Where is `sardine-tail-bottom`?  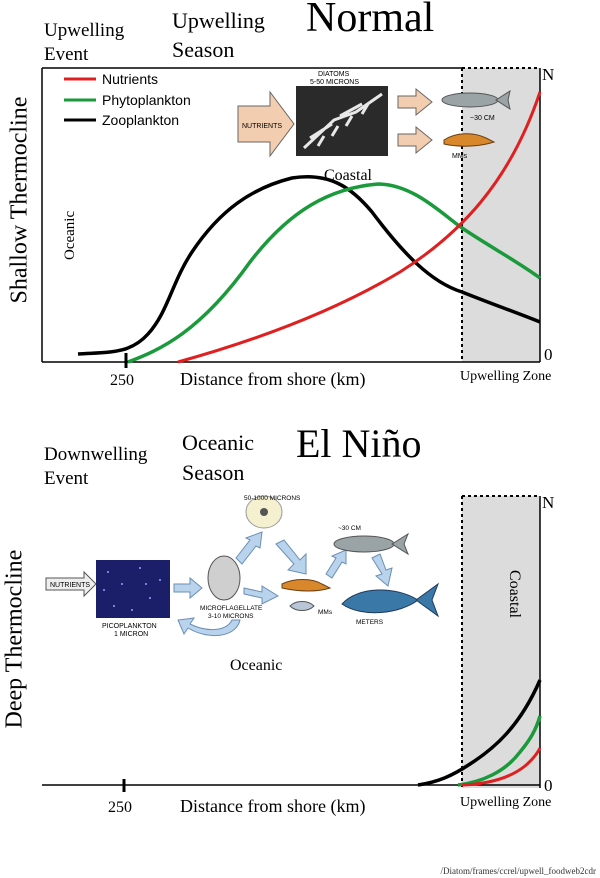
sardine-tail-bottom is located at coordinates (400, 544).